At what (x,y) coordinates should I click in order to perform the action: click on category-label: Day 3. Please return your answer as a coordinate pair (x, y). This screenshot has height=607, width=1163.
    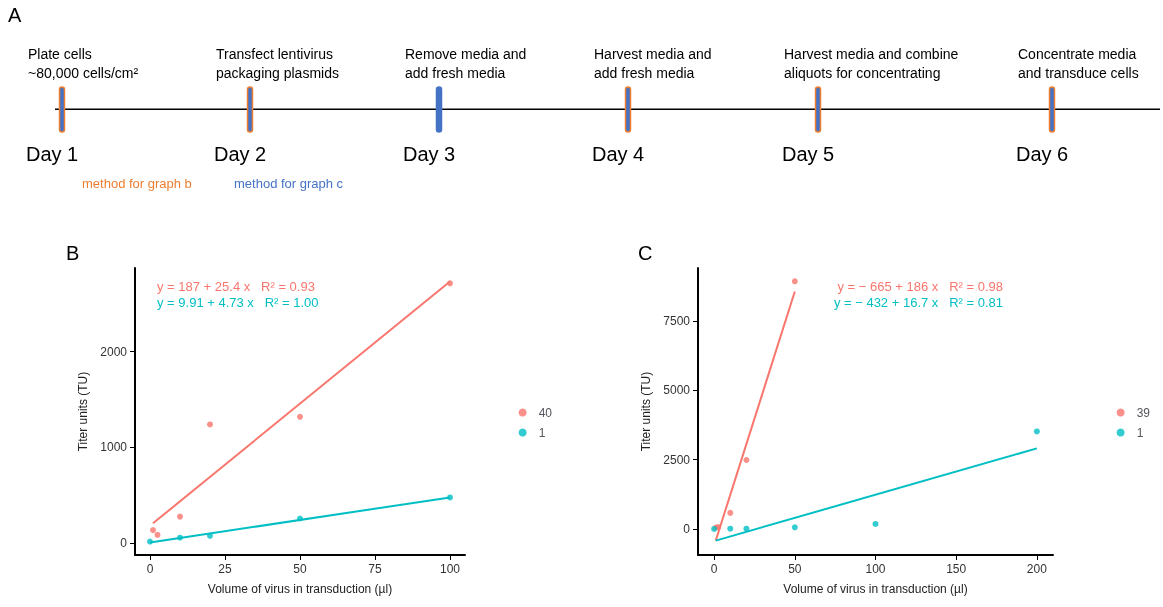
    Looking at the image, I should click on (429, 154).